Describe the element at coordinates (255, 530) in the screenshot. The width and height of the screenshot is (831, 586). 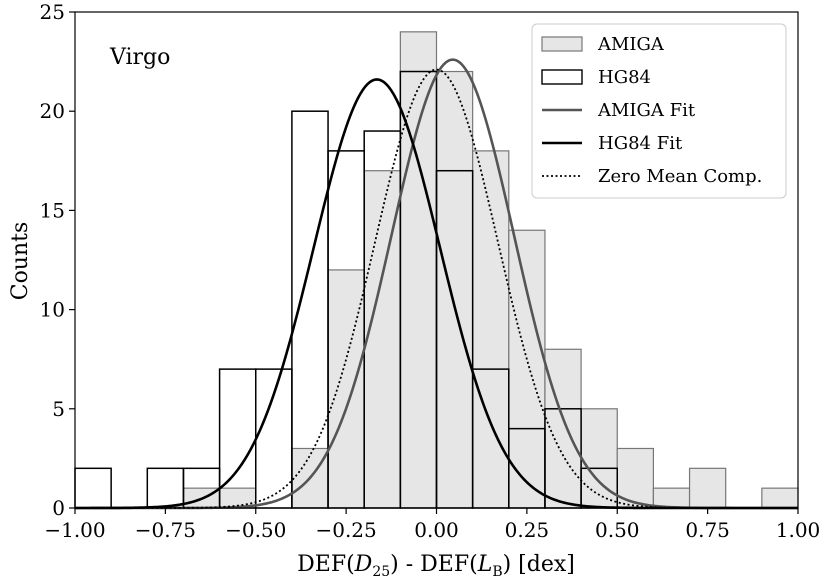
I see `x-tick-label: −0.50` at that location.